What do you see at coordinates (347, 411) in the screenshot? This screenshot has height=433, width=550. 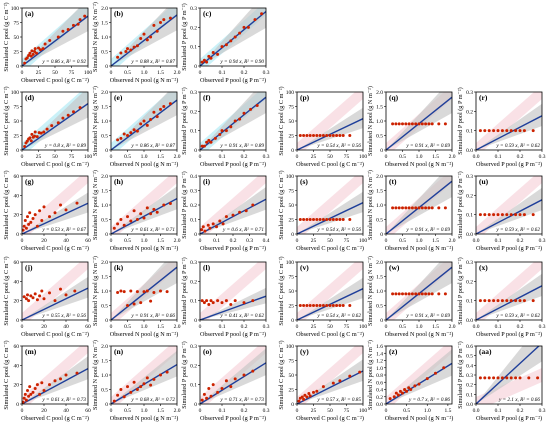 I see `x-tick-label: 75` at bounding box center [347, 411].